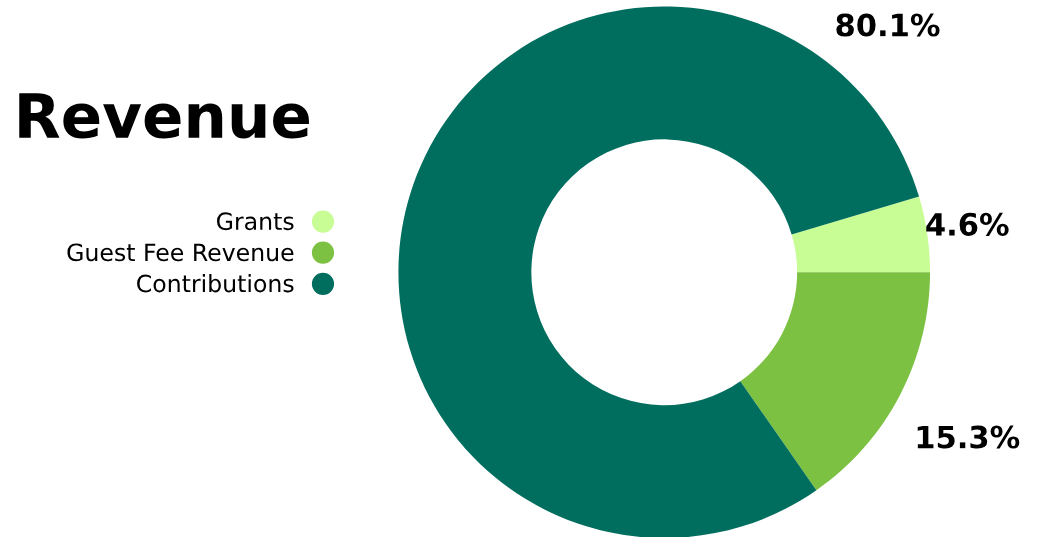  What do you see at coordinates (164, 116) in the screenshot?
I see `text: Revenue` at bounding box center [164, 116].